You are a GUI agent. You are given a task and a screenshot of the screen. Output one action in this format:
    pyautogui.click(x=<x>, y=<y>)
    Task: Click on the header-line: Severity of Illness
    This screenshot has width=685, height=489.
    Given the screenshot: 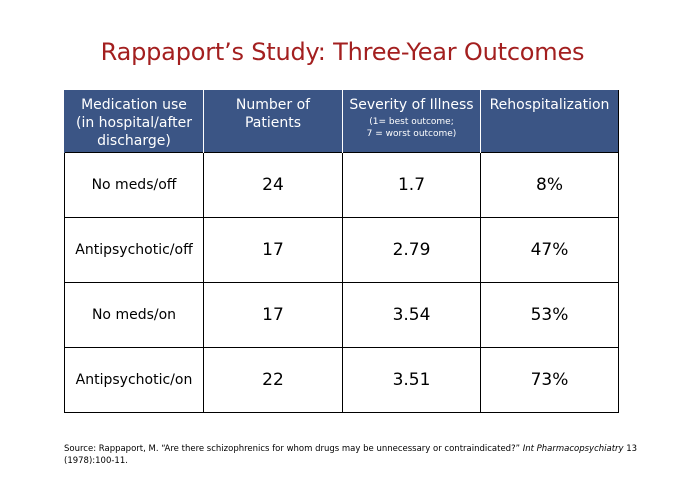 What is the action you would take?
    pyautogui.click(x=411, y=105)
    